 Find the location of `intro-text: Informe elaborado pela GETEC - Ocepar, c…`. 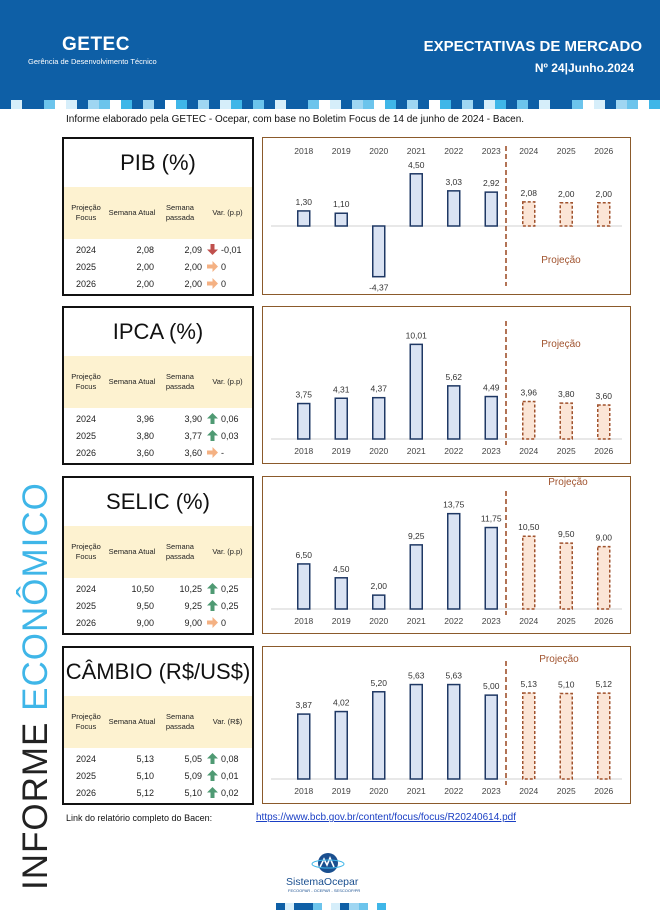

intro-text: Informe elaborado pela GETEC - Ocepar, c… is located at coordinates (295, 119).